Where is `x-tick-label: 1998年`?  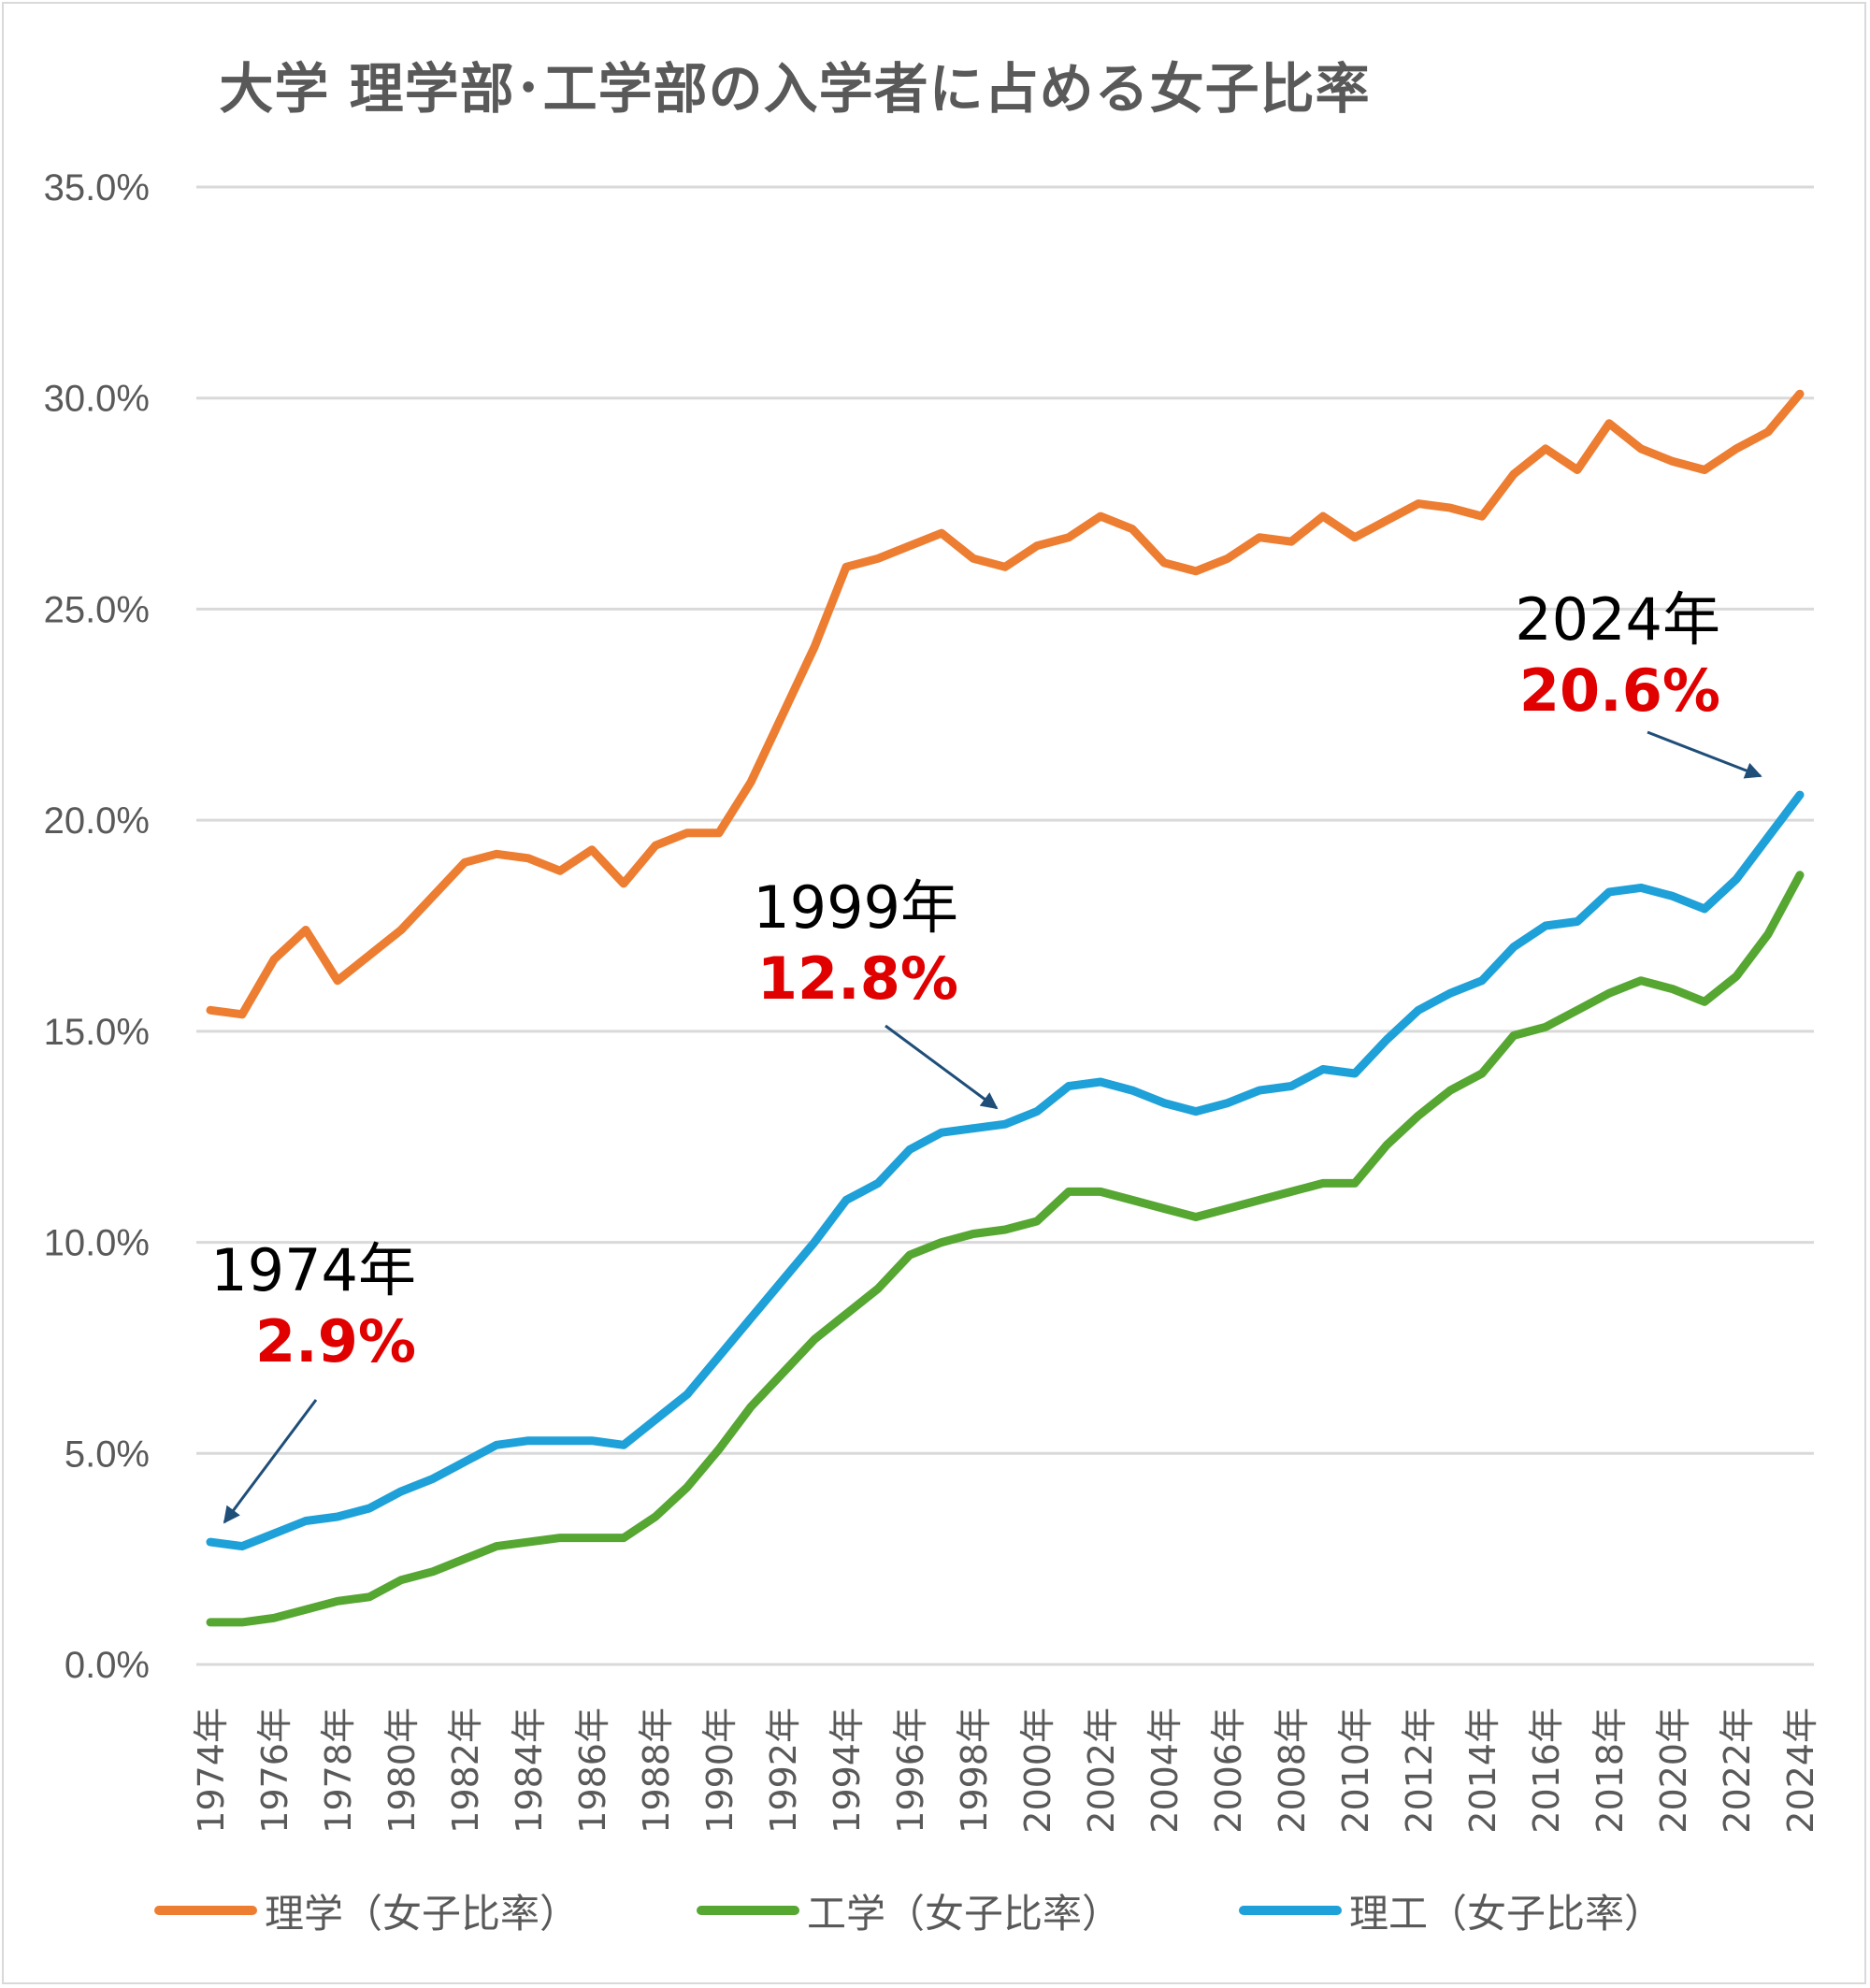 x-tick-label: 1998年 is located at coordinates (975, 1771).